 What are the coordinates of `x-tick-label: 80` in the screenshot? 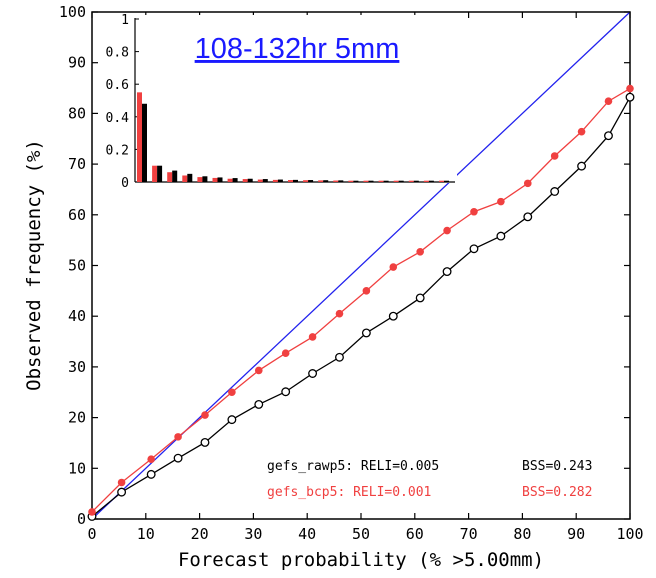 It's located at (522, 534).